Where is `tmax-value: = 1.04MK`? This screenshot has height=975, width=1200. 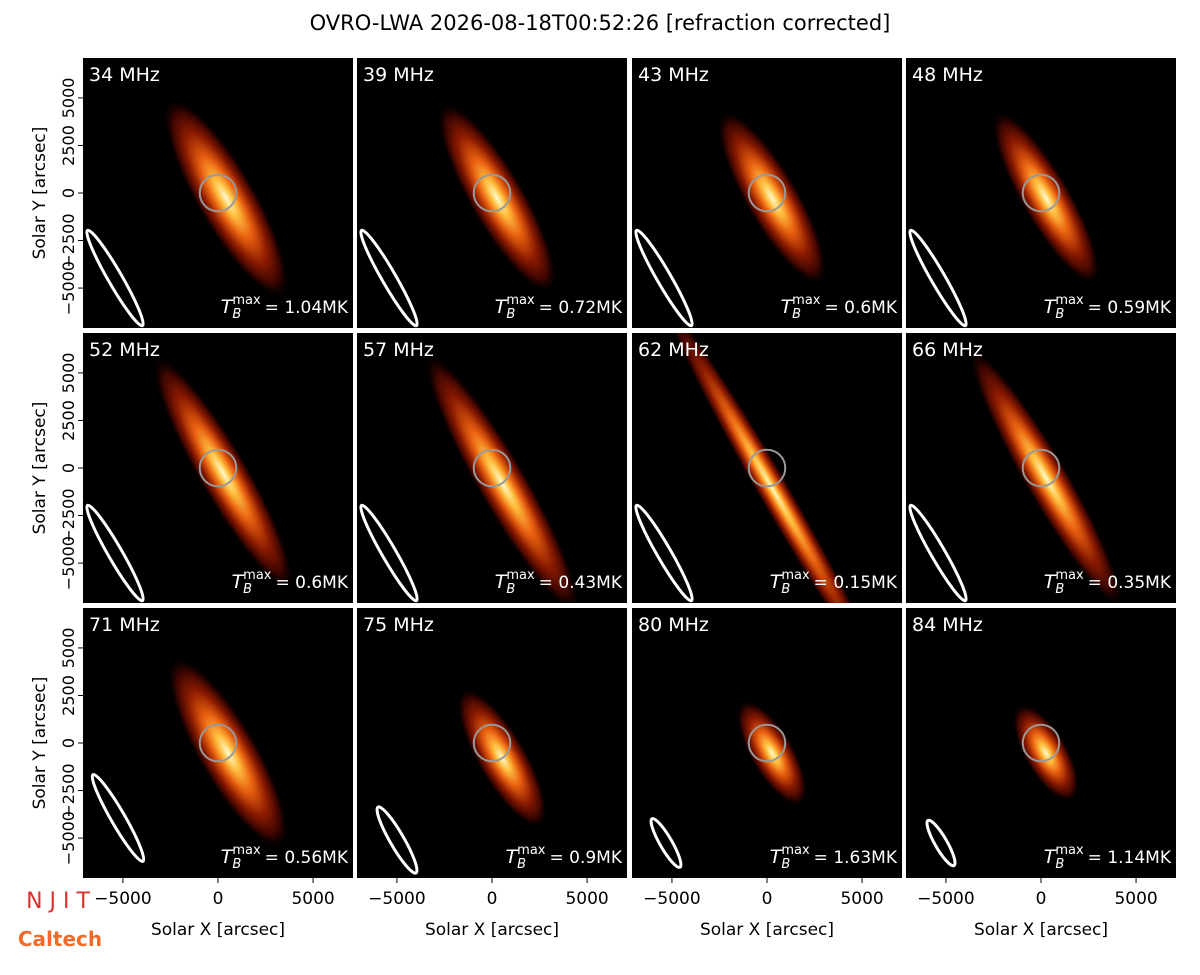
tmax-value: = 1.04MK is located at coordinates (307, 308).